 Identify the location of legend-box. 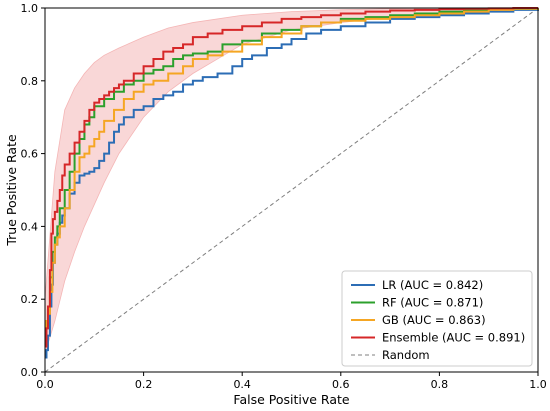
(437, 318).